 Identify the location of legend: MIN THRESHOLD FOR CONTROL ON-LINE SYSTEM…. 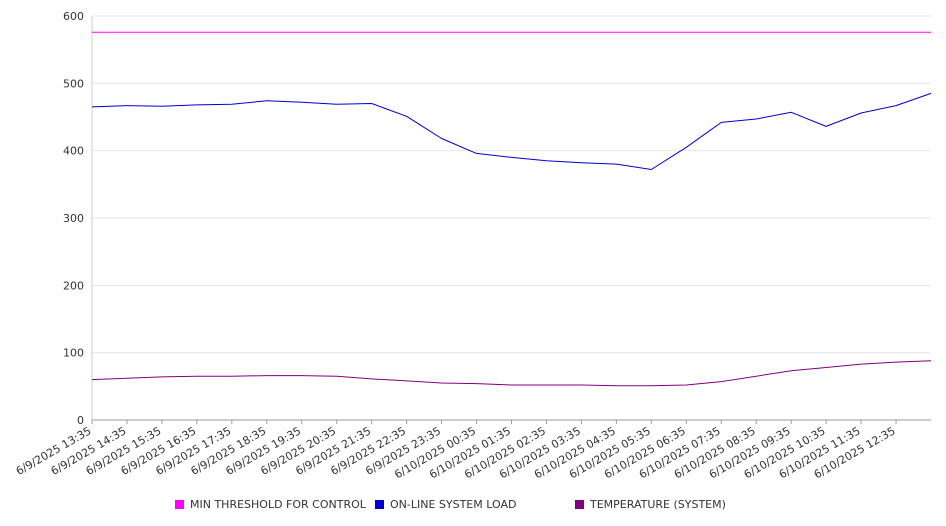
(473, 506).